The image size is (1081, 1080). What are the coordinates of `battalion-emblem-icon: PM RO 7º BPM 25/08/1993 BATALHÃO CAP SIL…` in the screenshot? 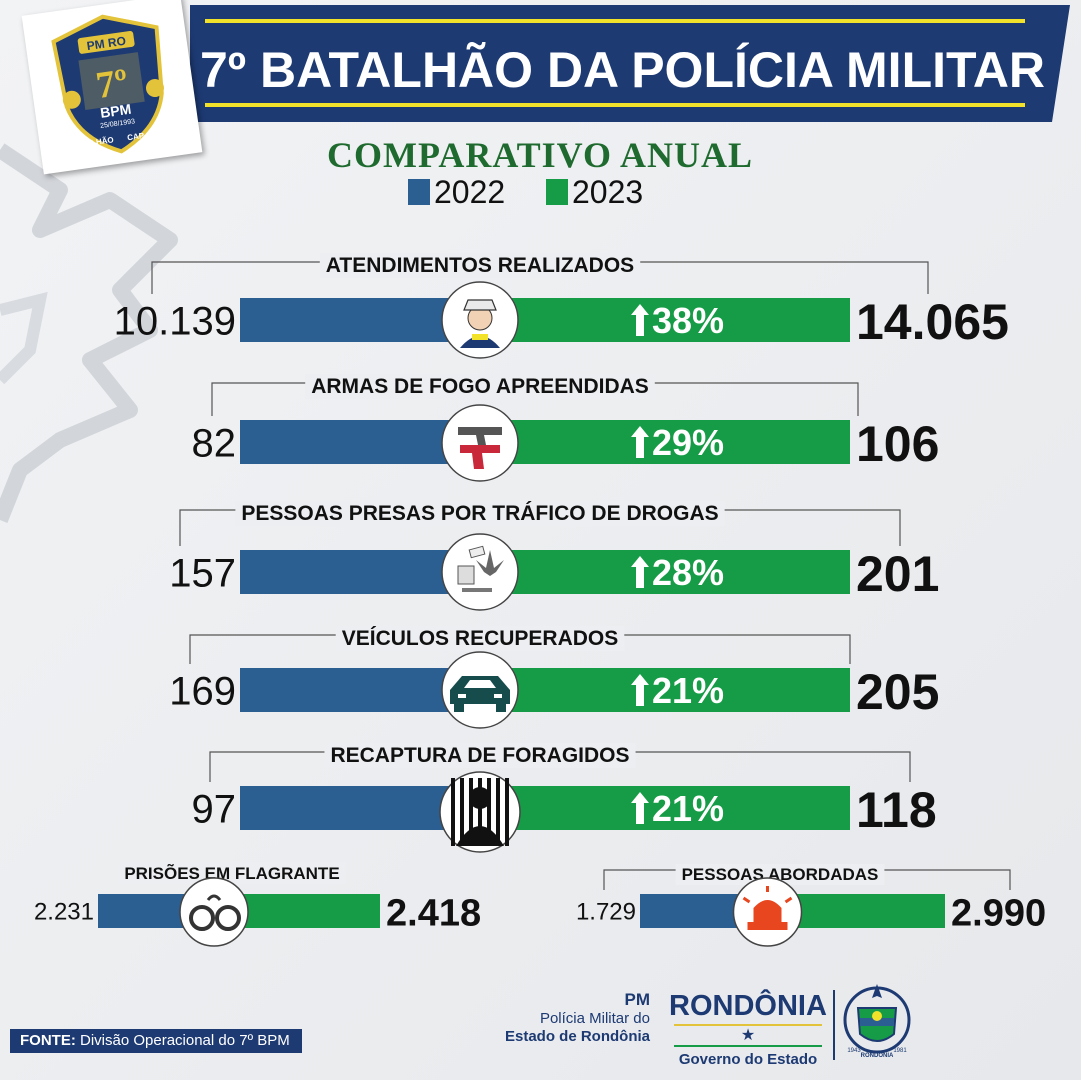 It's located at (111, 84).